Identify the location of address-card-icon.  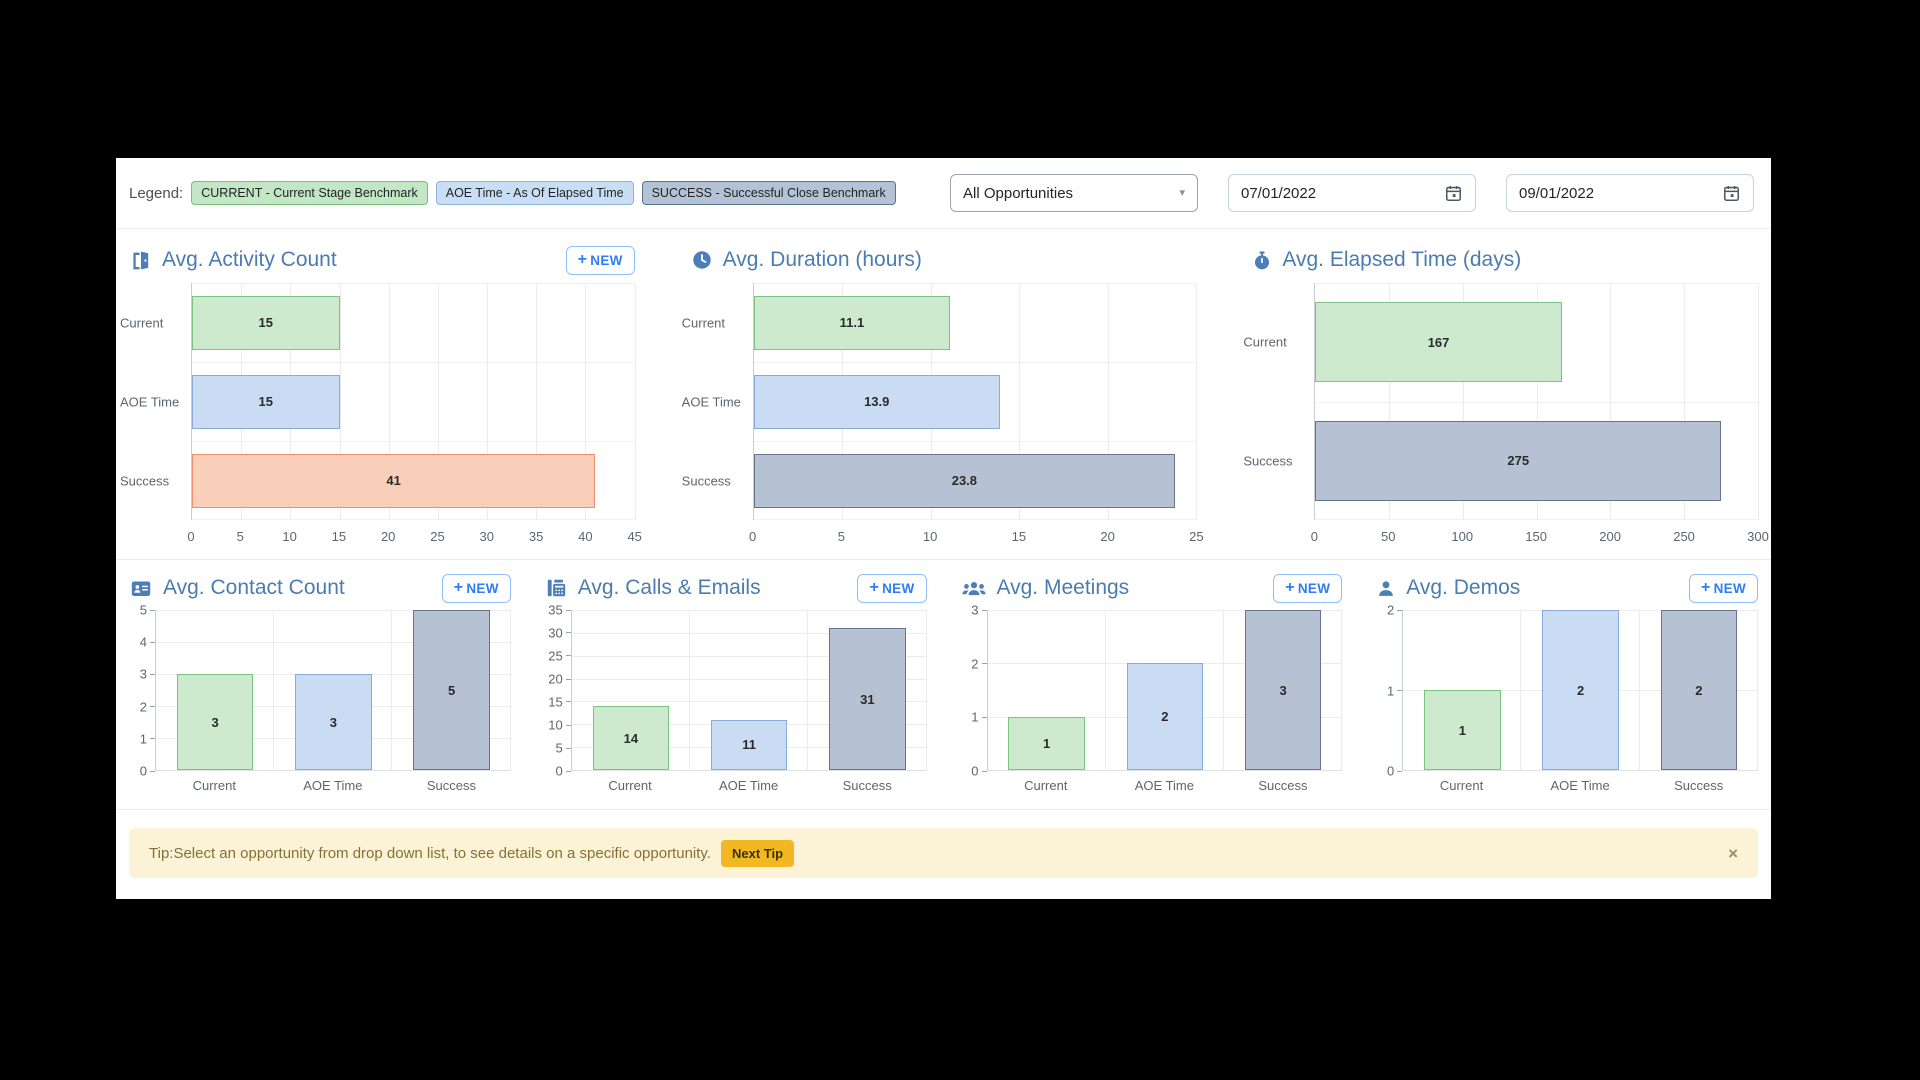
(141, 588).